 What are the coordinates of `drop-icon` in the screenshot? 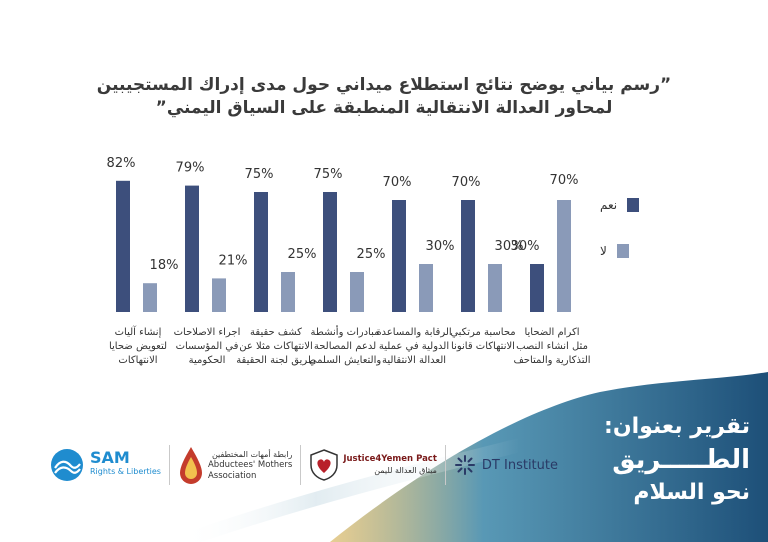 It's located at (190, 465).